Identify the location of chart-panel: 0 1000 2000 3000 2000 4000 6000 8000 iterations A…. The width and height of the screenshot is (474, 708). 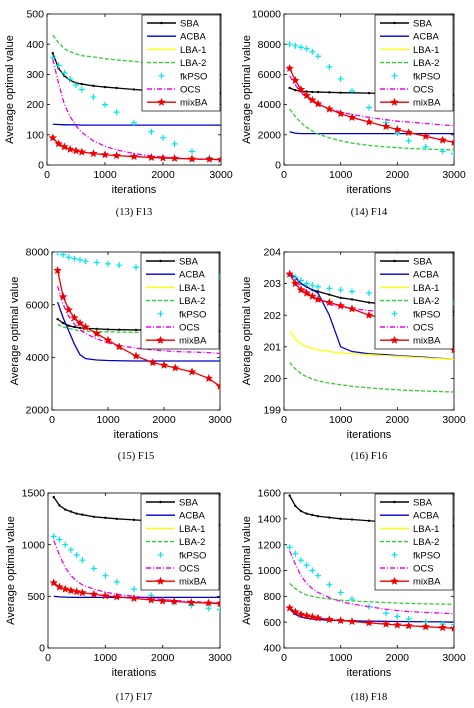
(120, 354).